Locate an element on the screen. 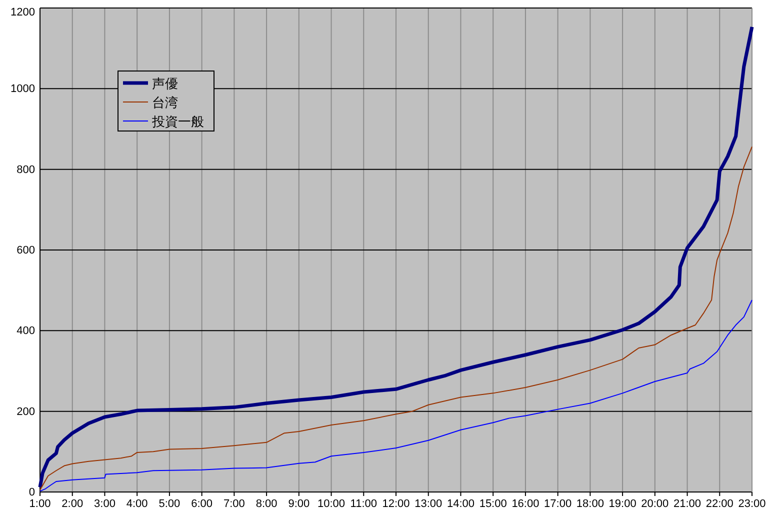 Image resolution: width=767 pixels, height=513 pixels. x-tick-label: 14:00 is located at coordinates (460, 504).